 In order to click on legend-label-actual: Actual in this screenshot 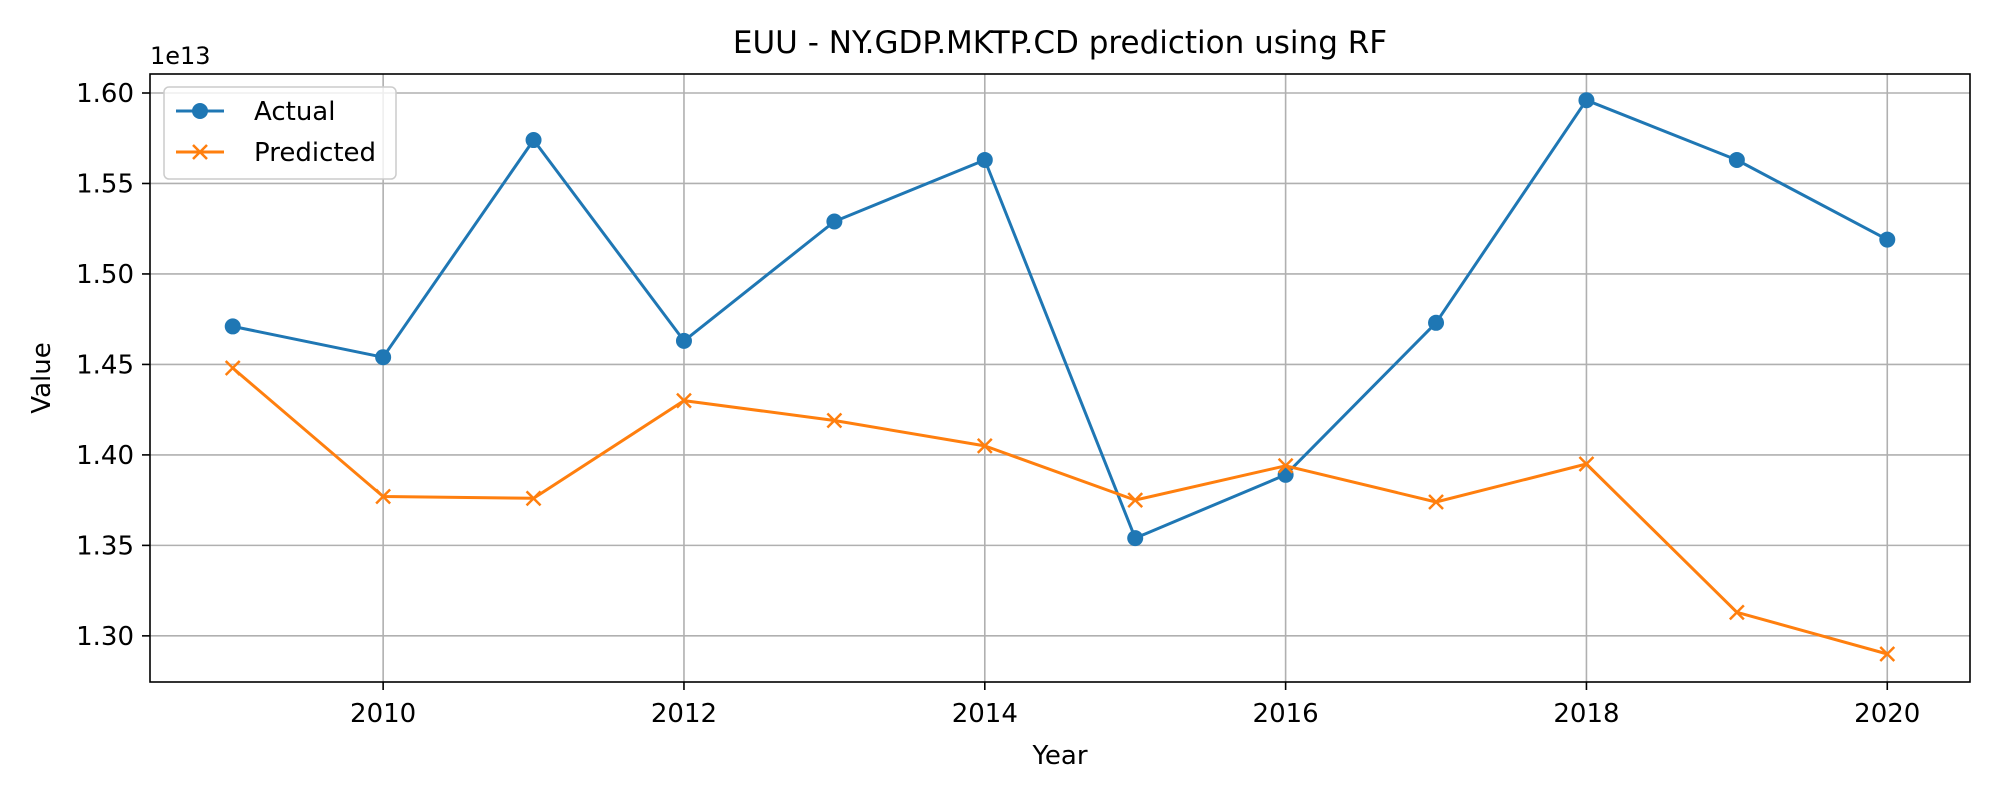, I will do `click(294, 112)`.